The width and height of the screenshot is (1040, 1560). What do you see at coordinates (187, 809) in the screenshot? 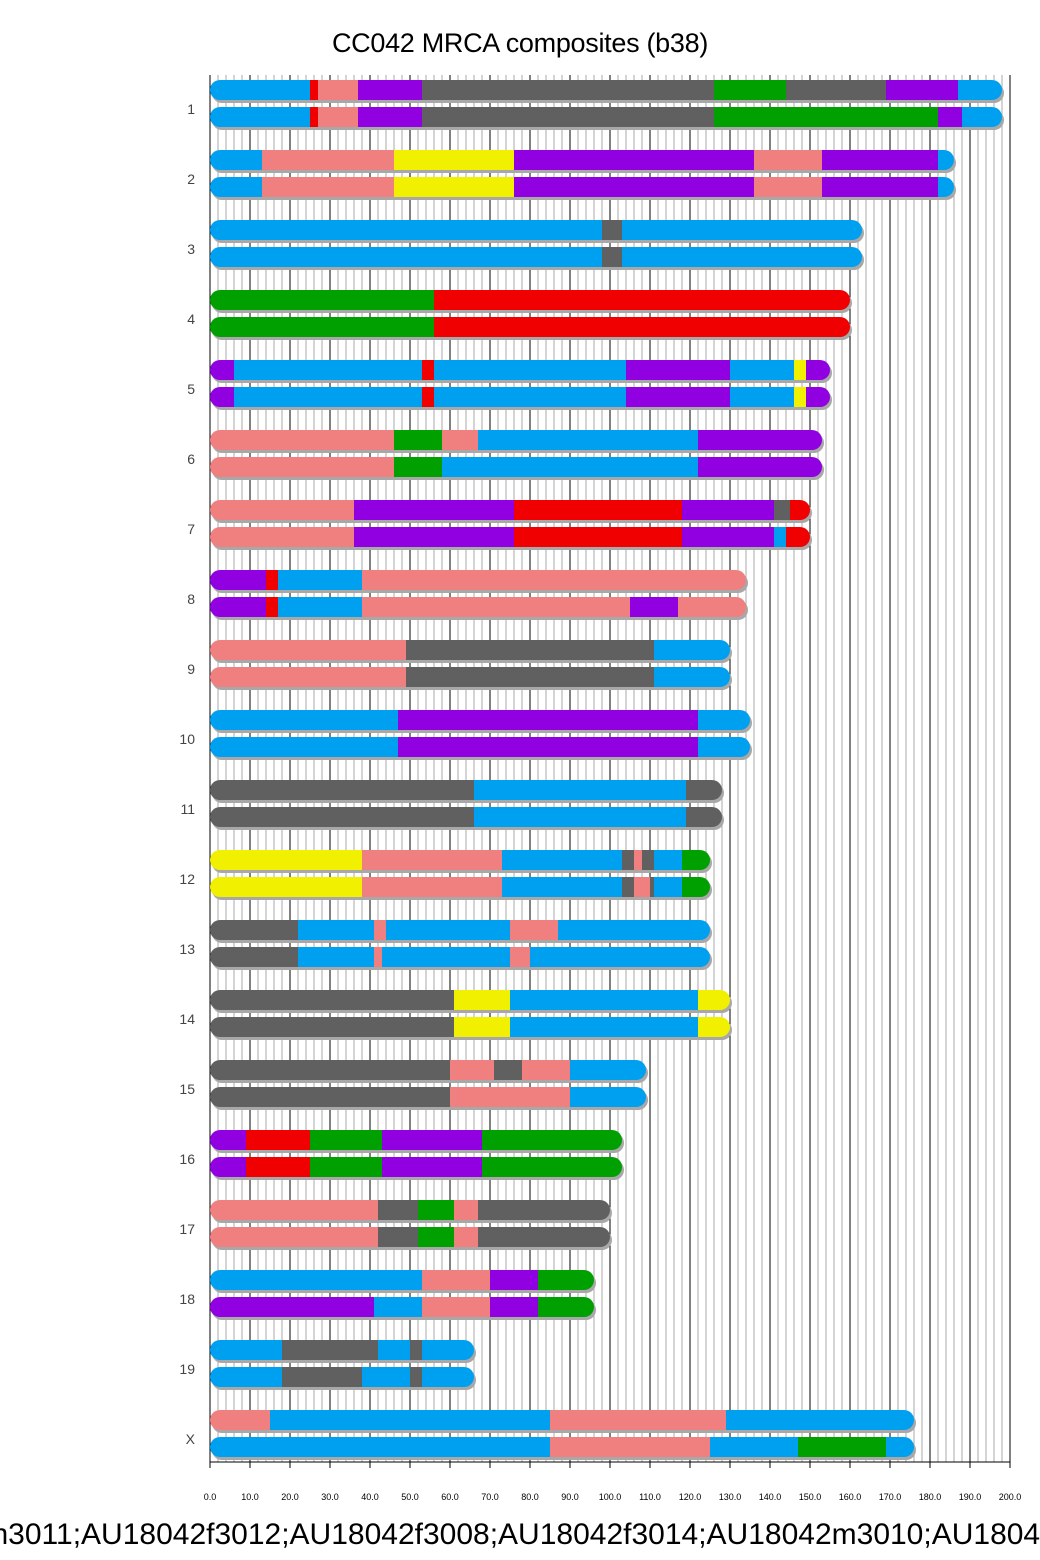
I see `chromosome-label: 11` at bounding box center [187, 809].